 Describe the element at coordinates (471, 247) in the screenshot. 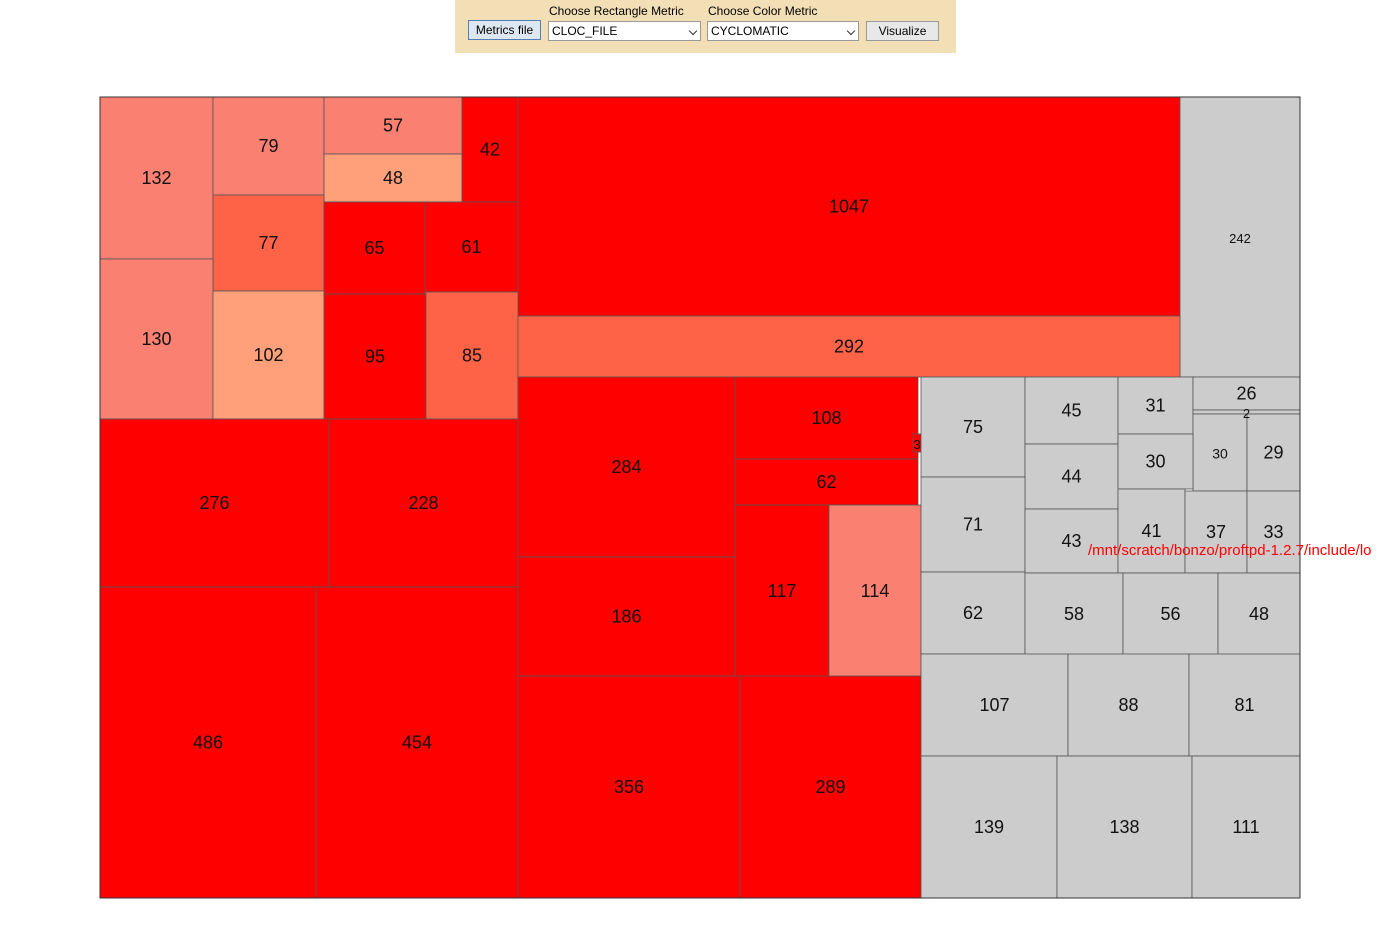

I see `treemap-cell-label: 61` at that location.